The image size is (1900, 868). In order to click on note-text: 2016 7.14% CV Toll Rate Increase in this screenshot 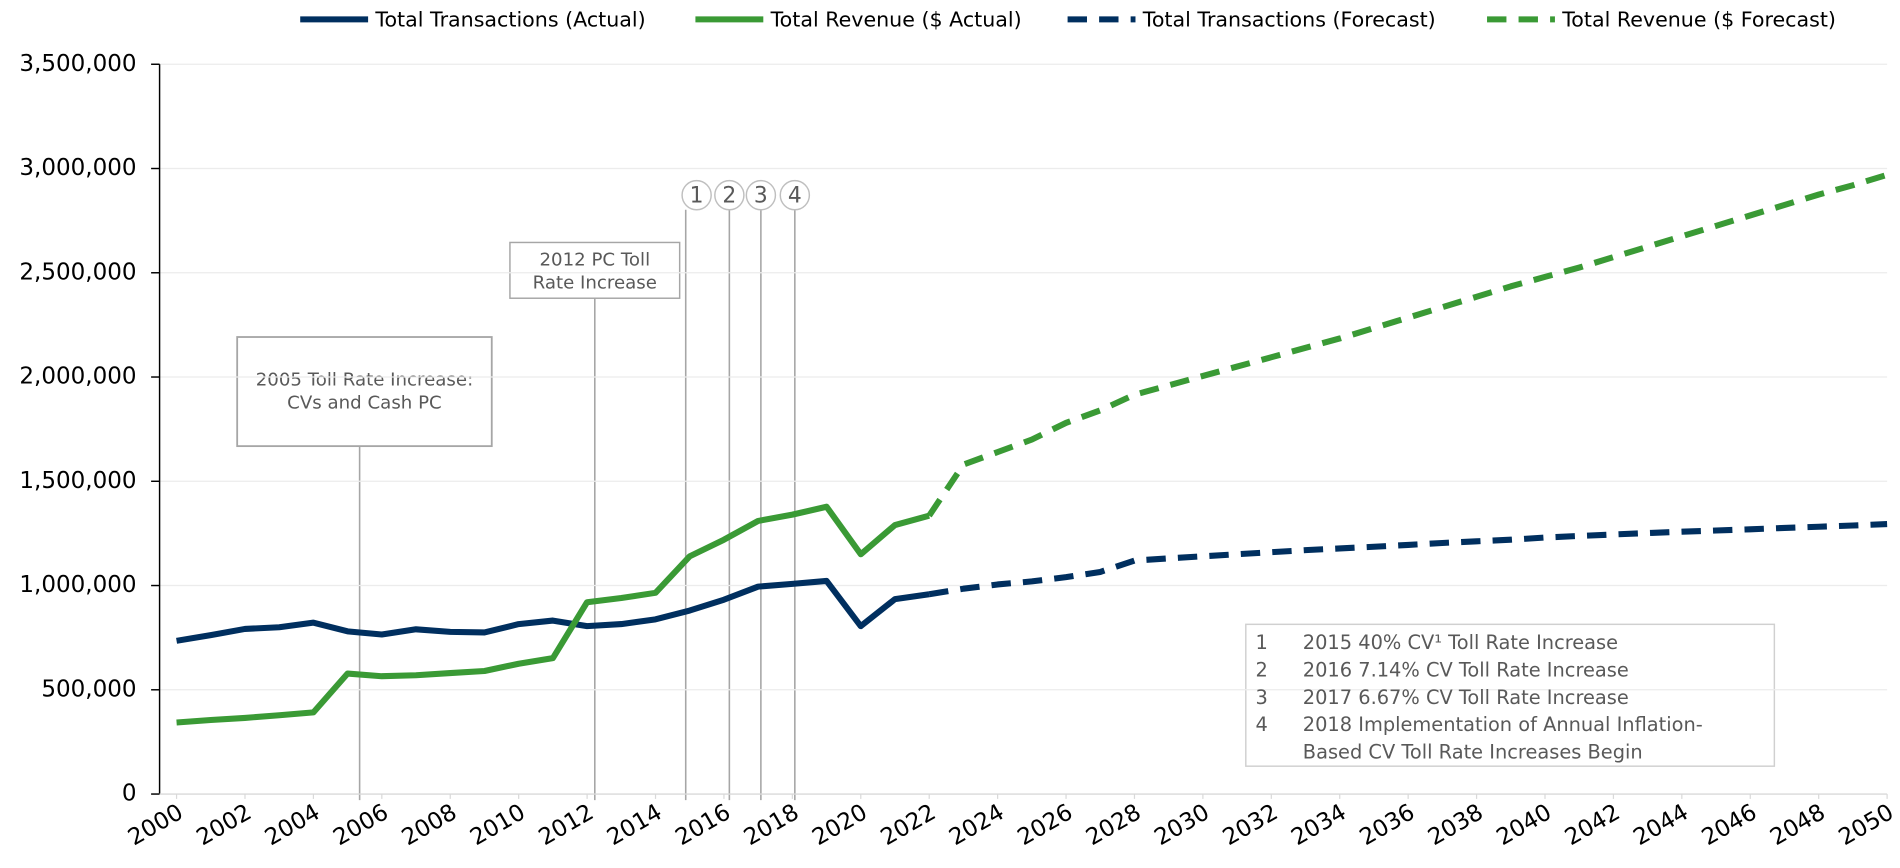, I will do `click(1466, 670)`.